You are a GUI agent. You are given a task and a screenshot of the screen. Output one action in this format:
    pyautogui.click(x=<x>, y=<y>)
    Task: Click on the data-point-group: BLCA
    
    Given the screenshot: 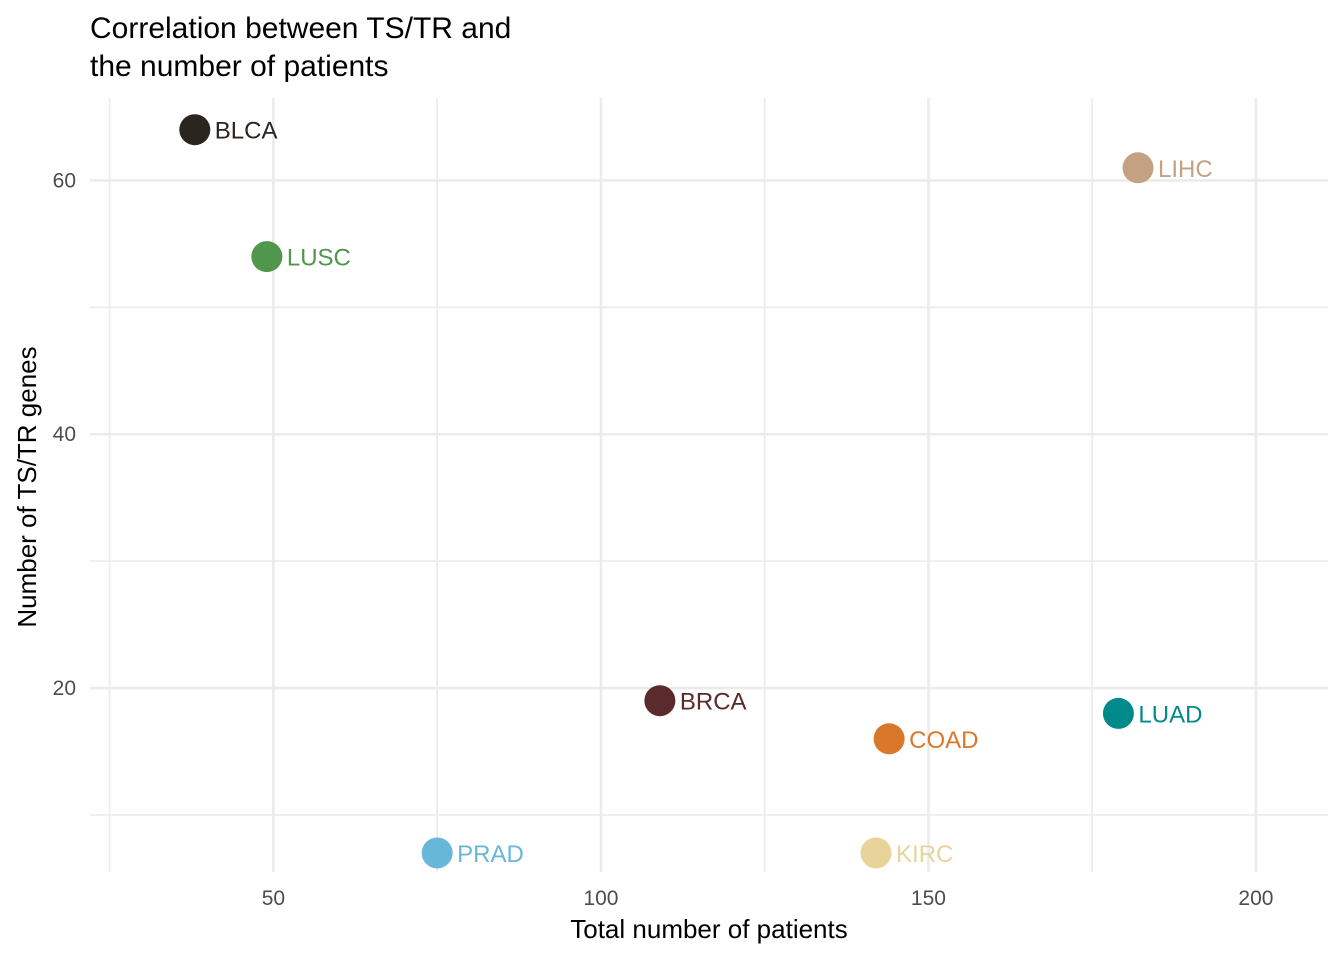 What is the action you would take?
    pyautogui.click(x=228, y=130)
    